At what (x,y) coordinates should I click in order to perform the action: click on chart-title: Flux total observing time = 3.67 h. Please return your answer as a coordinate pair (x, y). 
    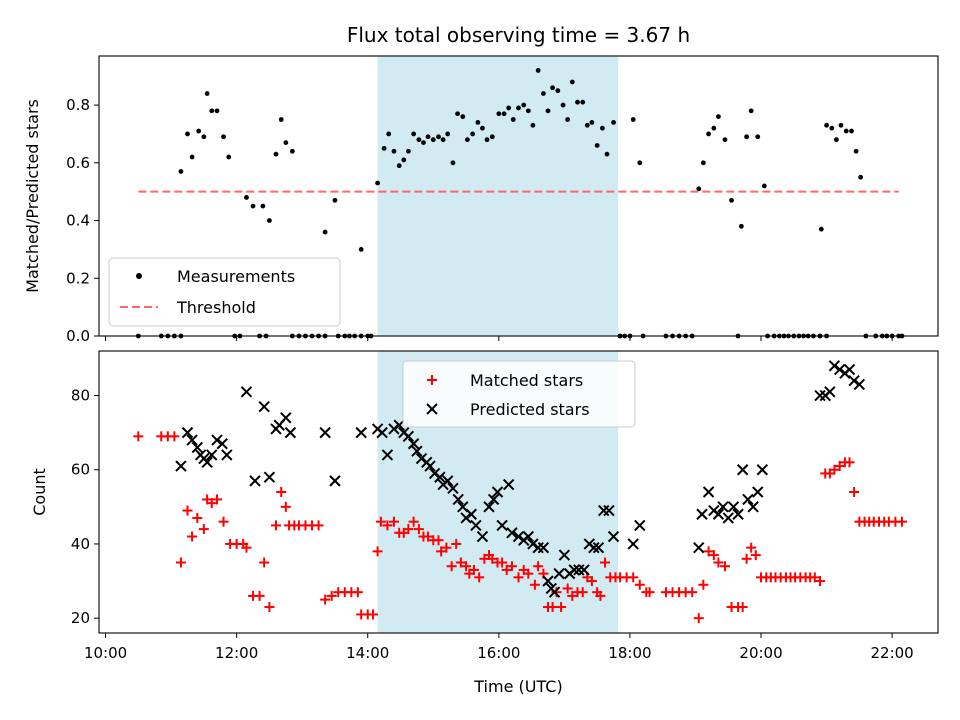
    Looking at the image, I should click on (518, 35).